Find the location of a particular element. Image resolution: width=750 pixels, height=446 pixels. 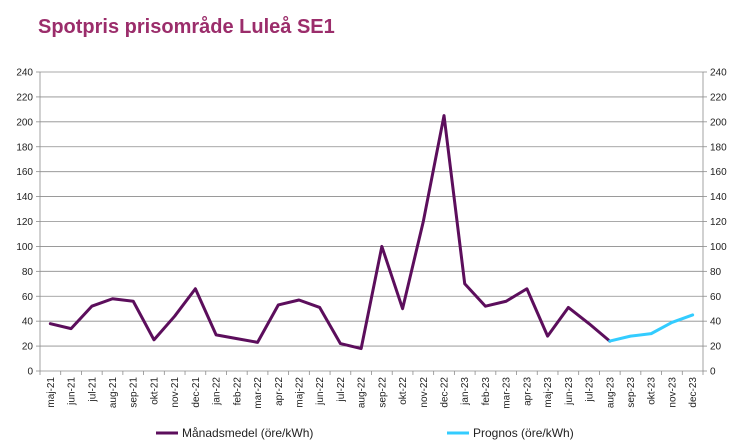

y-tick-label-right: 120 is located at coordinates (718, 222).